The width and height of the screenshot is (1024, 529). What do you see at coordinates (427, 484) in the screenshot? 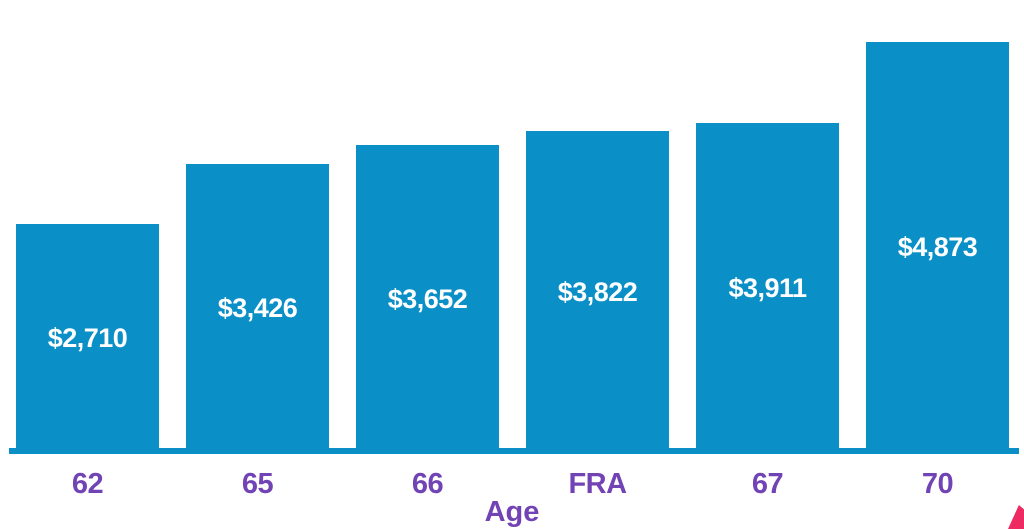
I see `category-label-66: 66` at bounding box center [427, 484].